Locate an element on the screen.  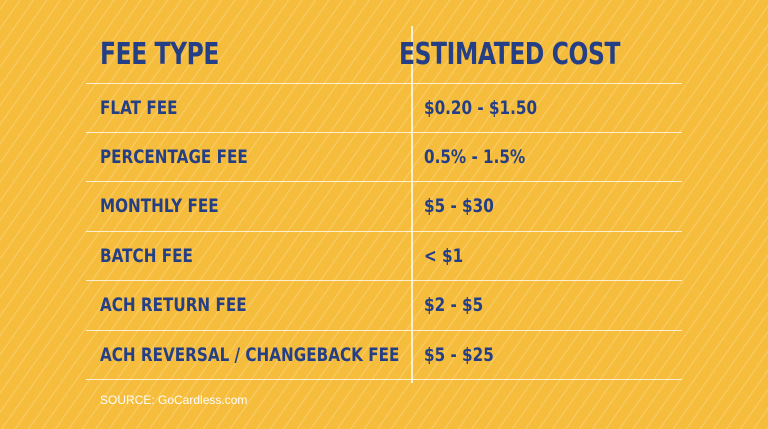
column-divider is located at coordinates (412, 204).